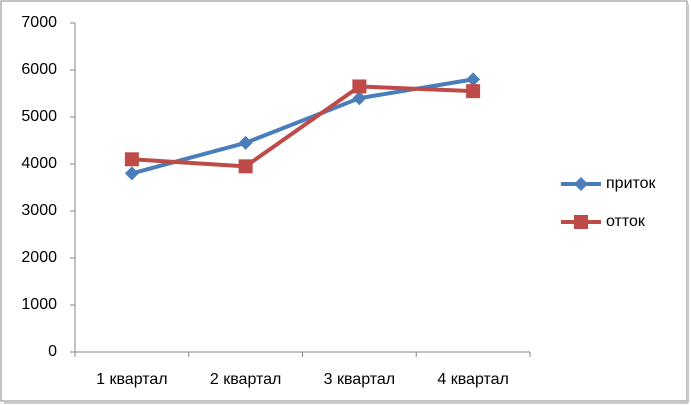 Image resolution: width=691 pixels, height=405 pixels. What do you see at coordinates (39, 163) in the screenshot?
I see `y-tick-label: 4000` at bounding box center [39, 163].